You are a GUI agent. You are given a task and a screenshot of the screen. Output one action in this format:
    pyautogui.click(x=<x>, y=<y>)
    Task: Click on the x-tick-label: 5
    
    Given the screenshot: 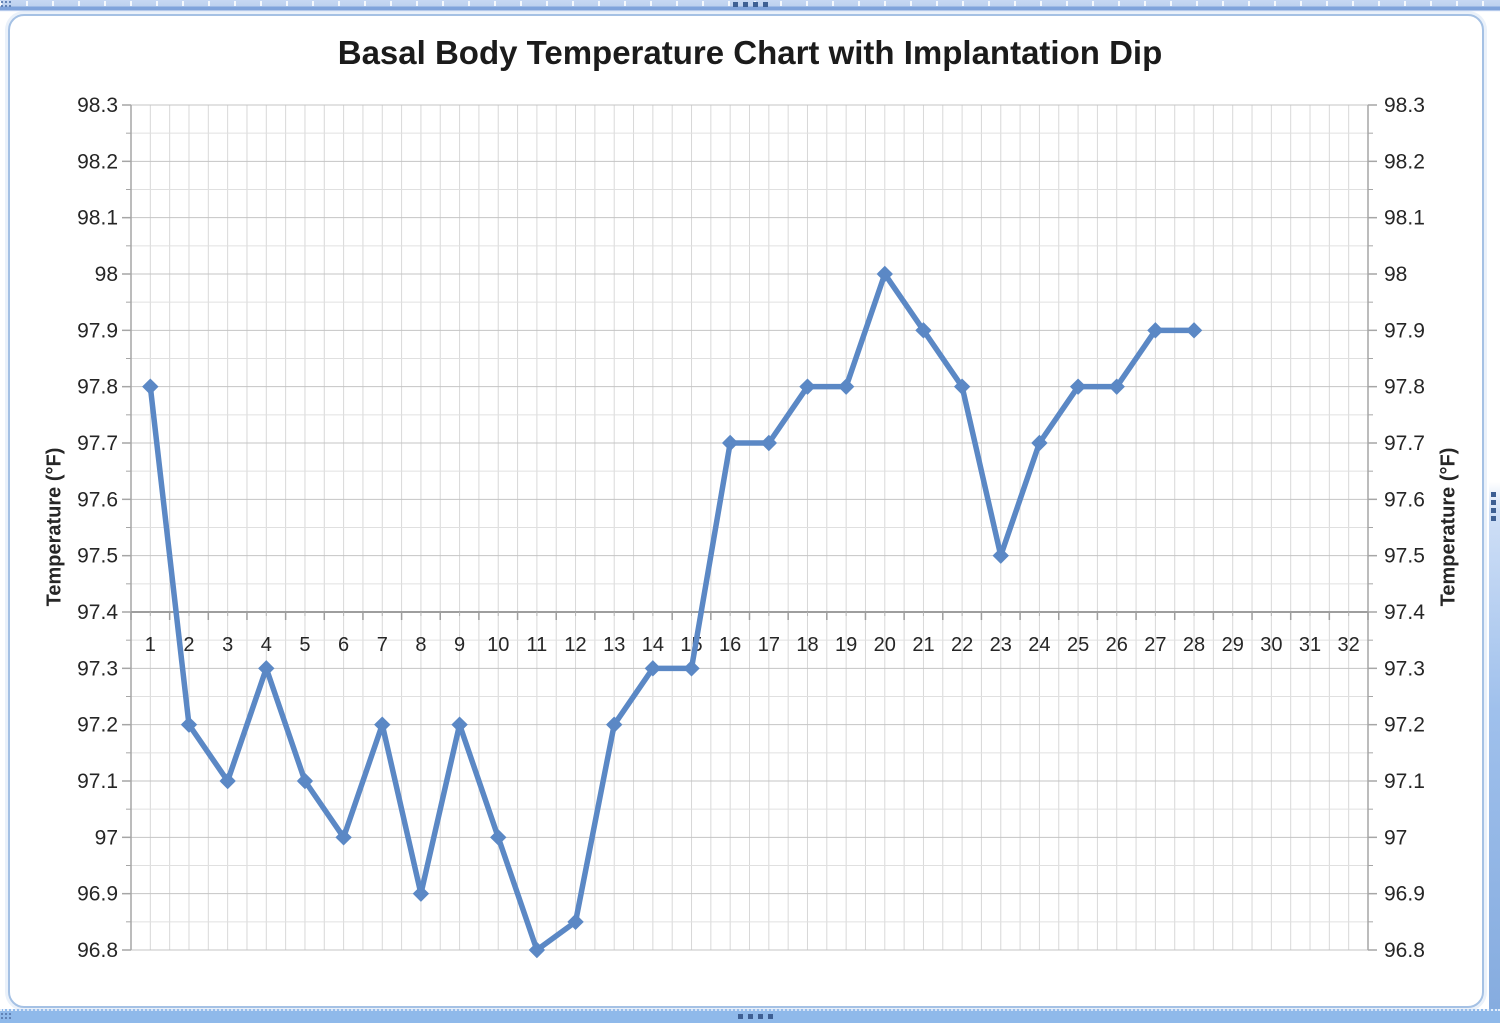 What is the action you would take?
    pyautogui.click(x=304, y=645)
    